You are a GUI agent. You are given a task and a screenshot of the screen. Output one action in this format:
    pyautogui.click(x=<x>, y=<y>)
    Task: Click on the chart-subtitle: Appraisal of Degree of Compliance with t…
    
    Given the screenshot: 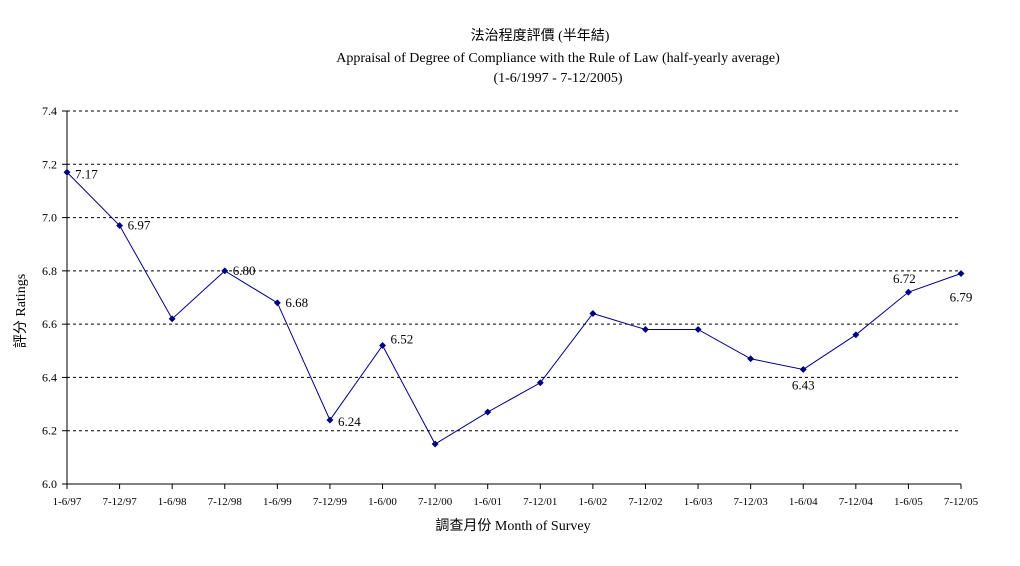 What is the action you would take?
    pyautogui.click(x=558, y=58)
    